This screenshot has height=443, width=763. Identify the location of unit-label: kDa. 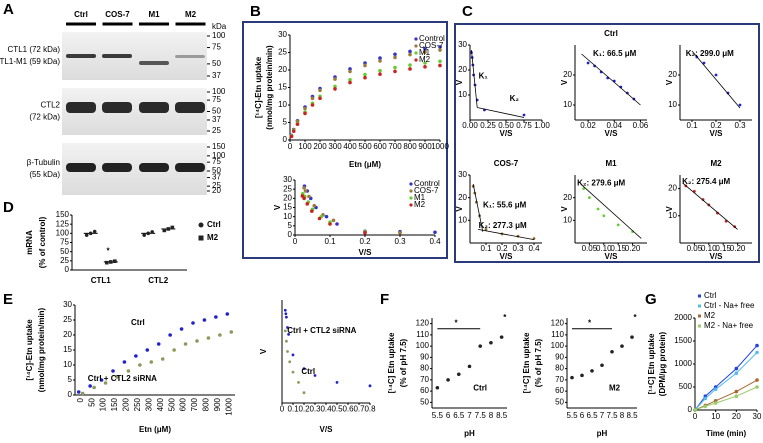
(219, 26).